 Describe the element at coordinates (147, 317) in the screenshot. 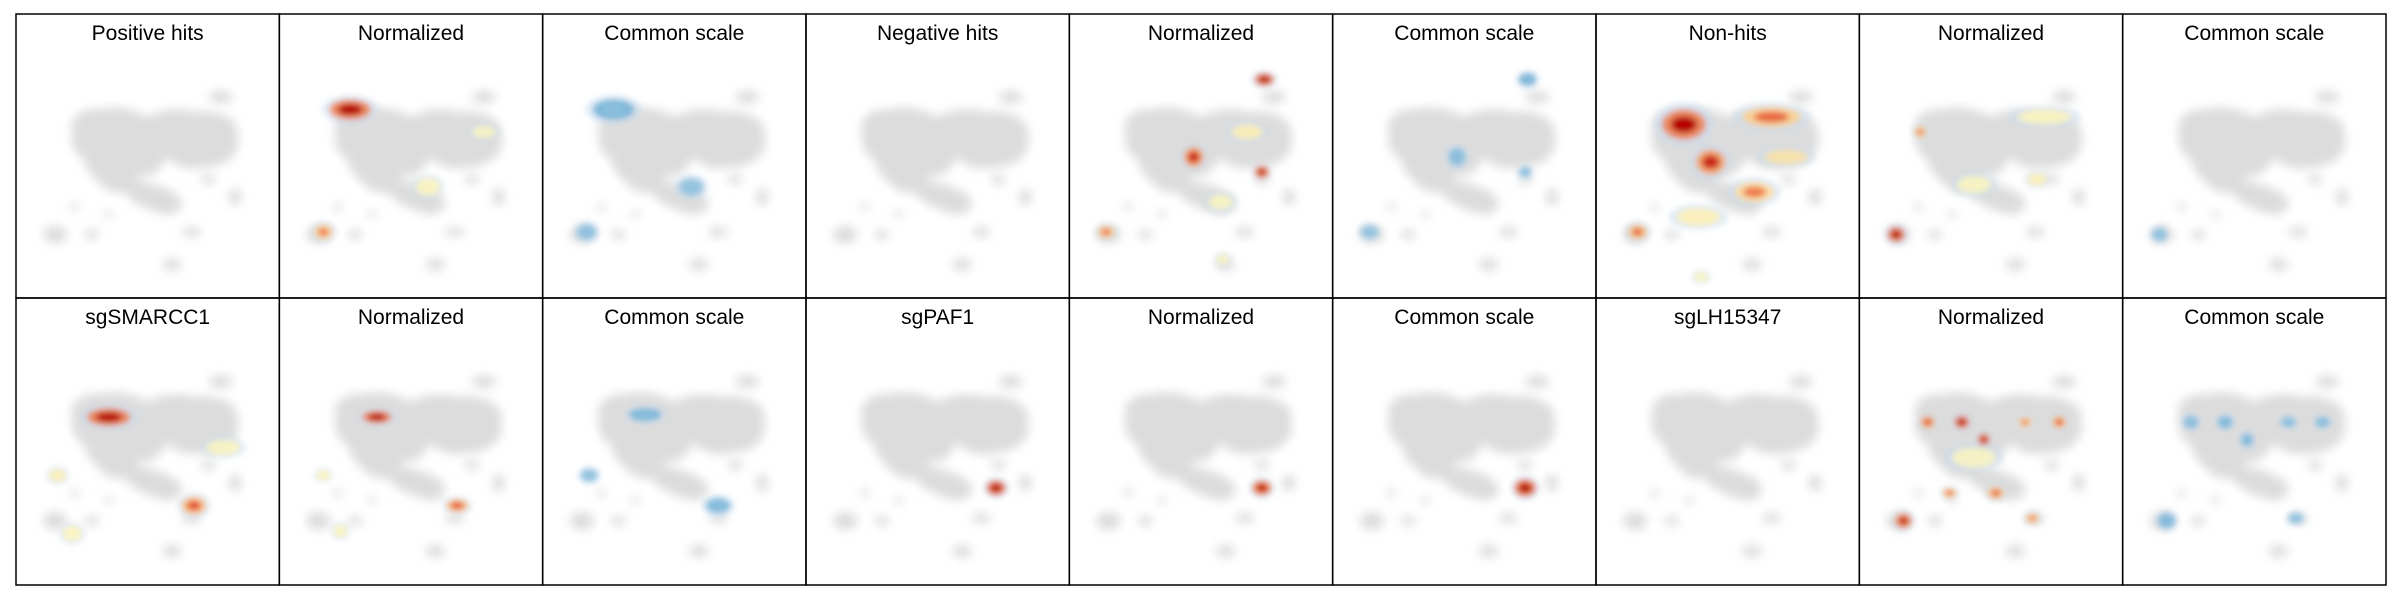

I see `panel-title: sgSMARCC1` at that location.